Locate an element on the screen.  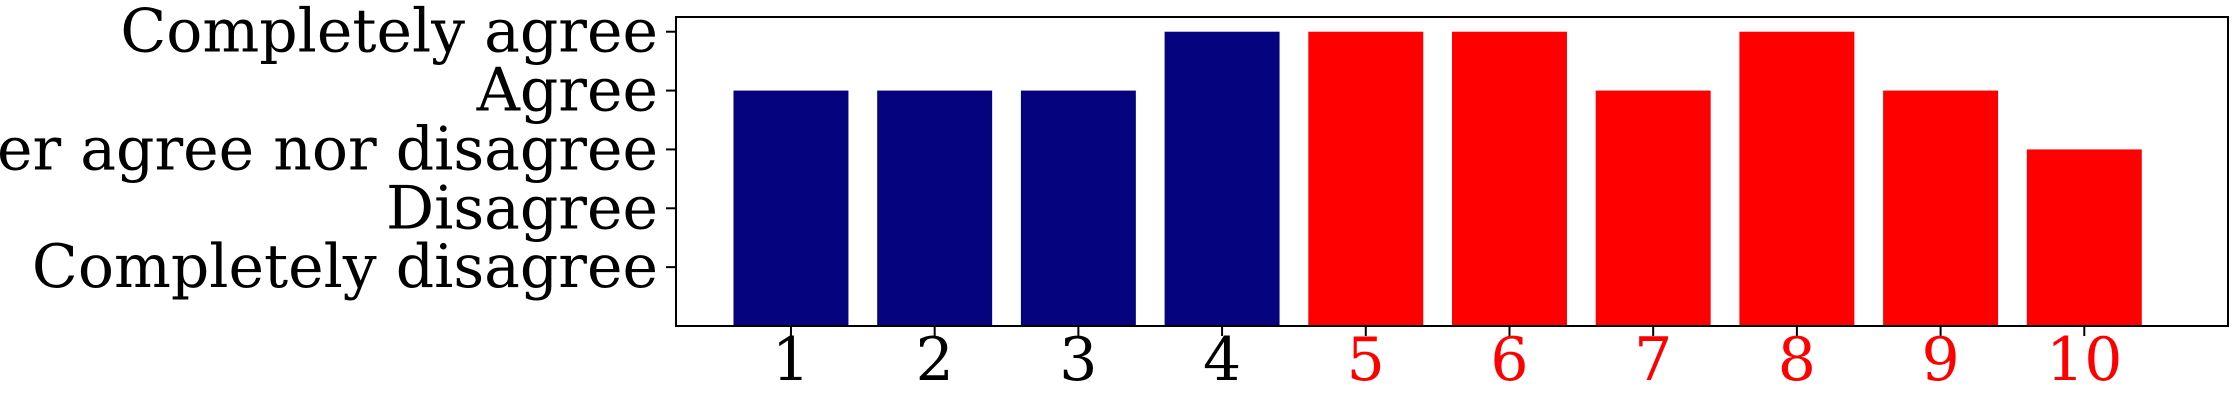
x-tick-label: 3 is located at coordinates (1078, 360).